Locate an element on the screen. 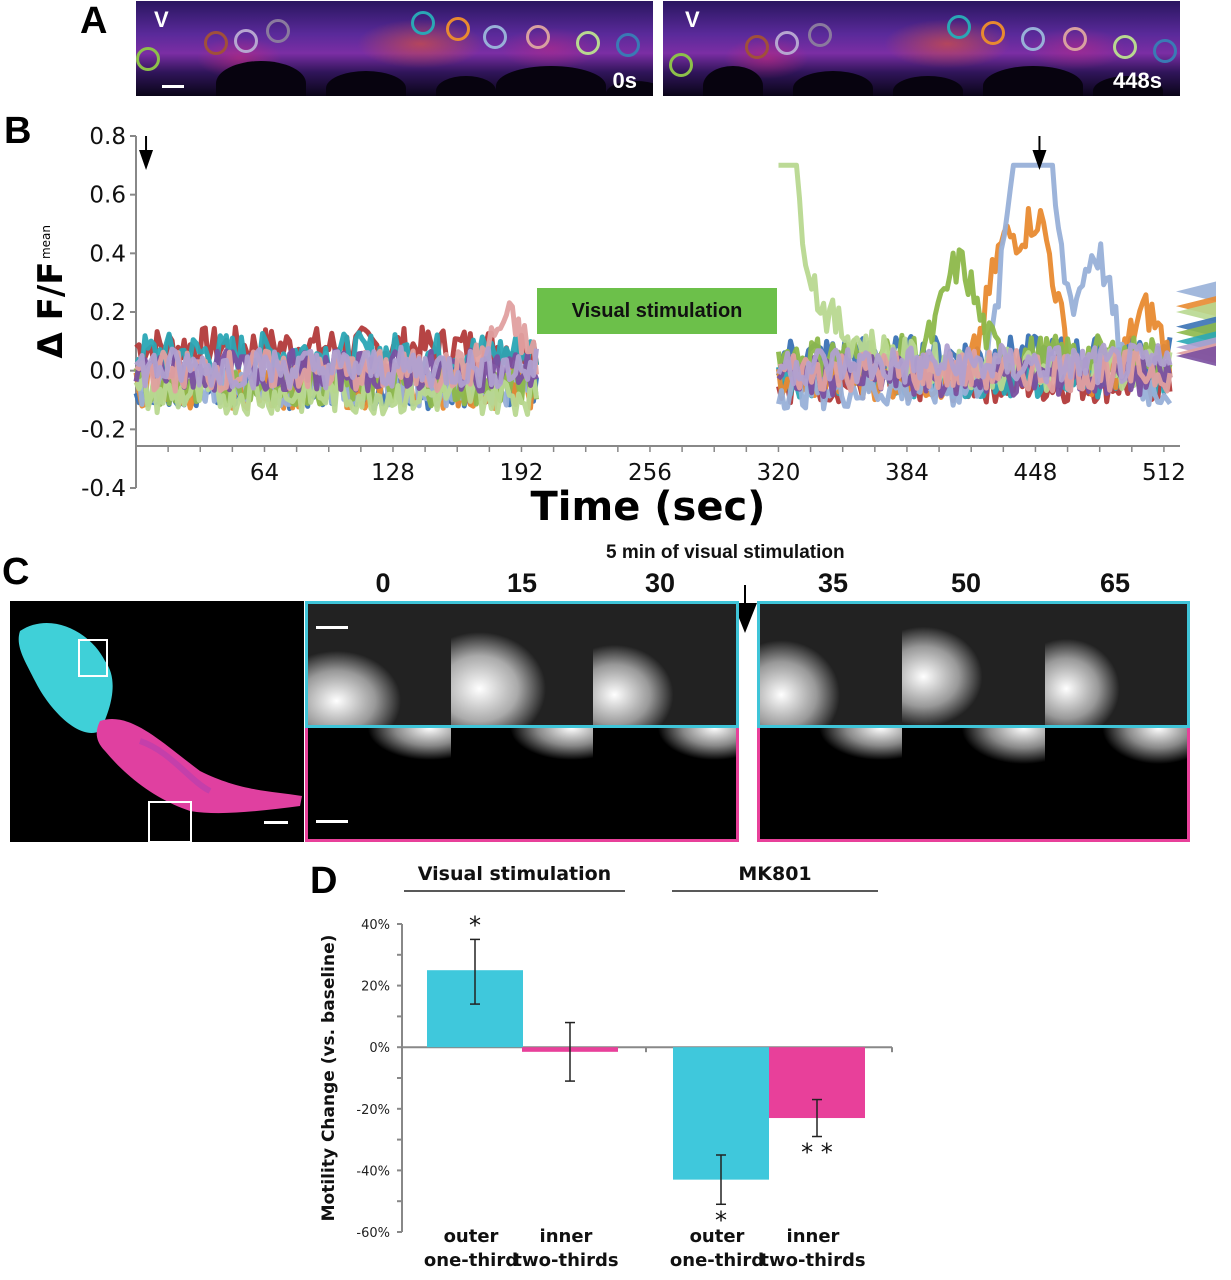 This screenshot has width=1231, height=1280. panel-c-letter: C is located at coordinates (16, 572).